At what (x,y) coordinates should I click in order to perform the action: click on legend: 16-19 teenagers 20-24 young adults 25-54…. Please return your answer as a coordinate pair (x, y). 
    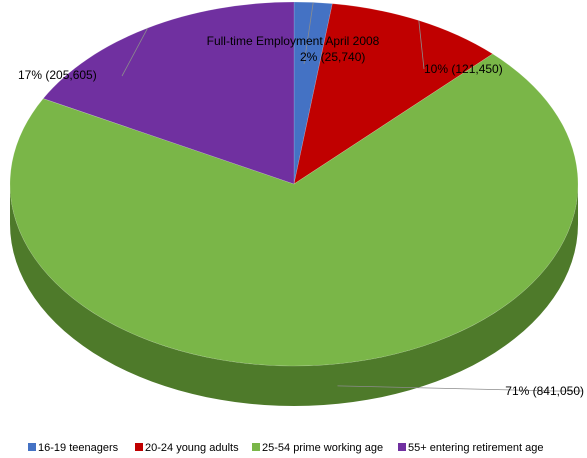
    Looking at the image, I should click on (285, 448).